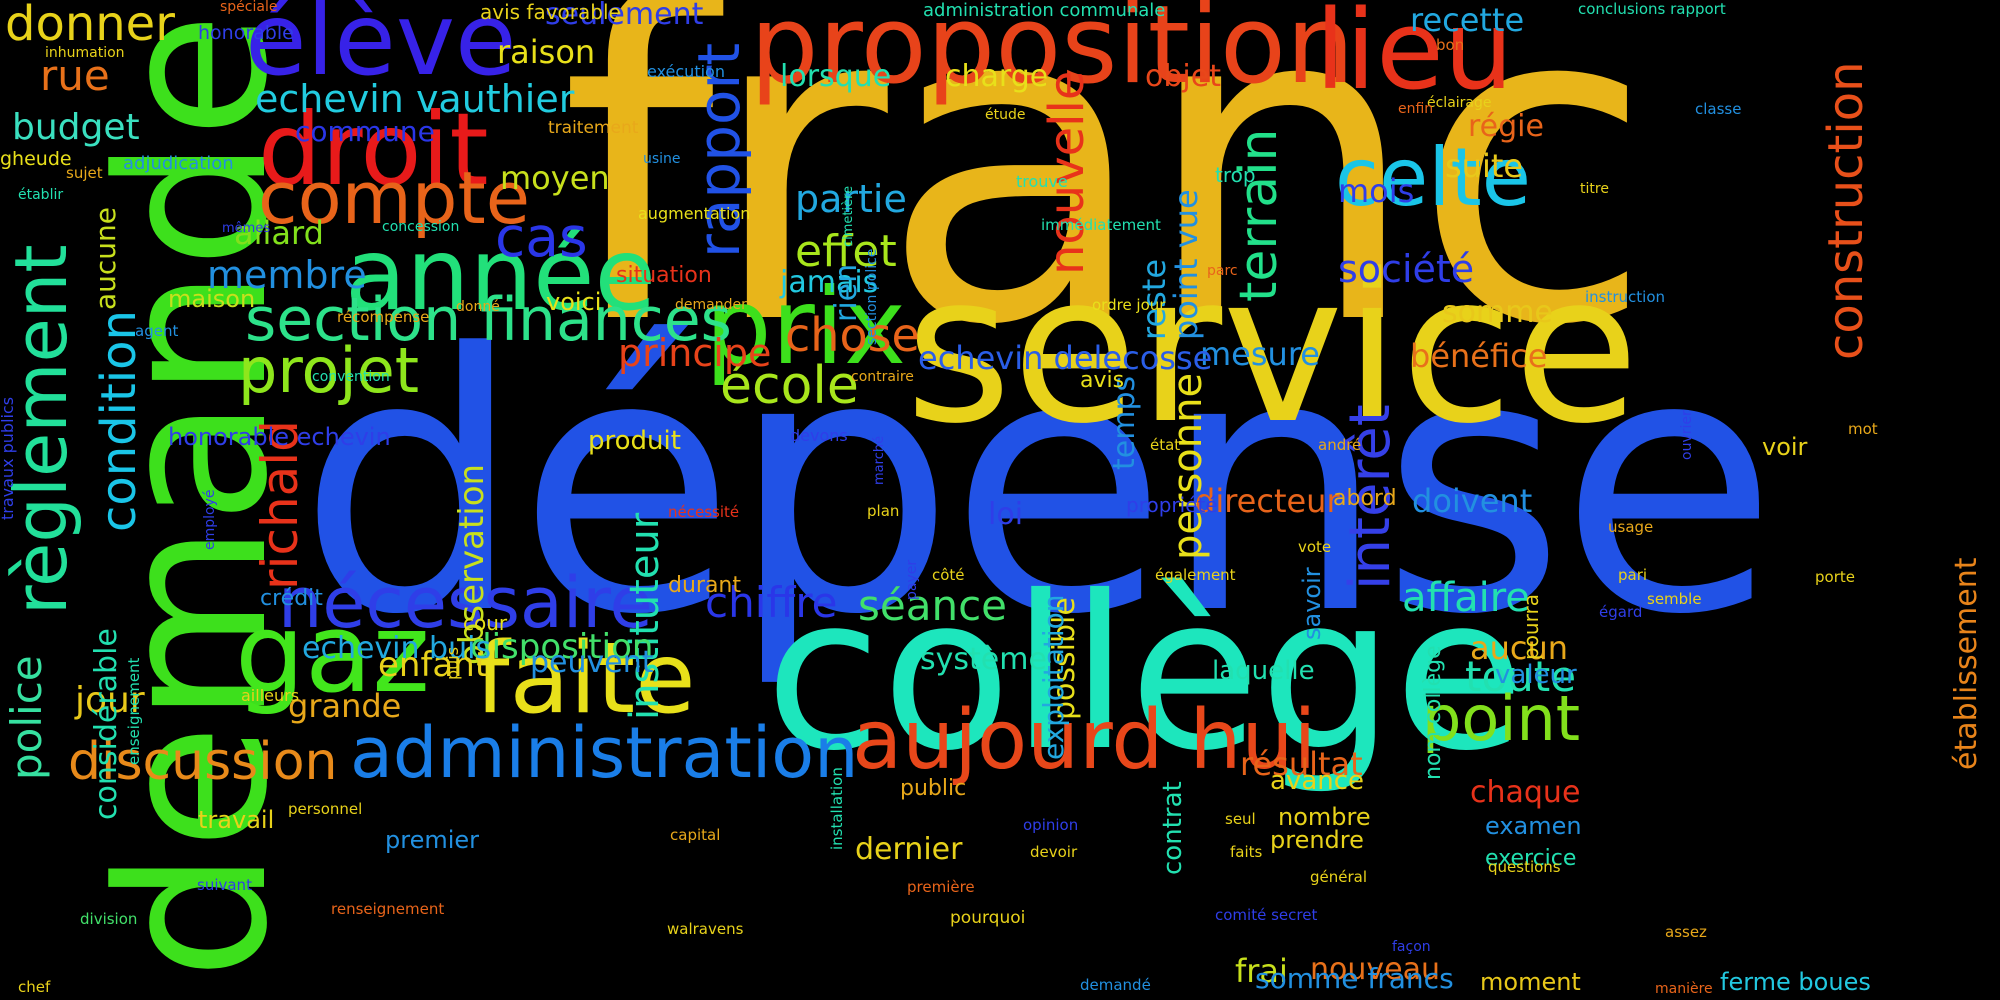 The height and width of the screenshot is (1000, 2000). Describe the element at coordinates (645, 616) in the screenshot. I see `word: instituteur` at that location.